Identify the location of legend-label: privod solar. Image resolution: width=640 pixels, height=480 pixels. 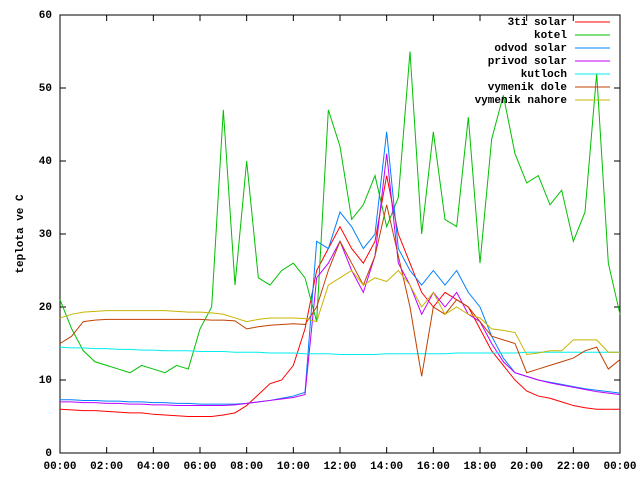
(527, 62).